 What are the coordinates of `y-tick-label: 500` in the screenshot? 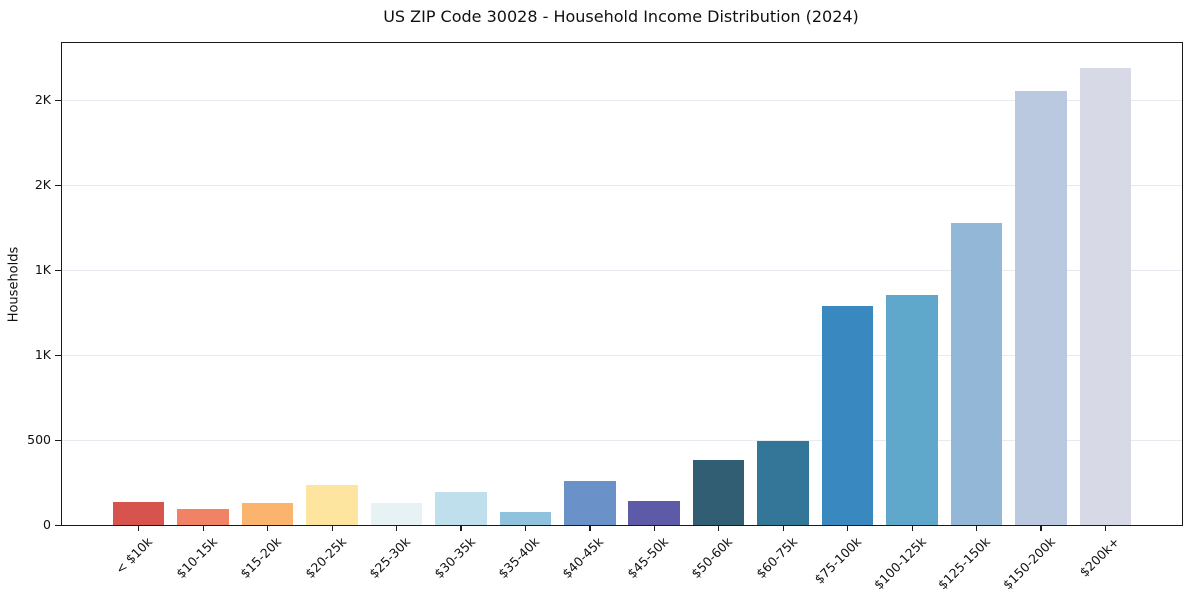 It's located at (39, 440).